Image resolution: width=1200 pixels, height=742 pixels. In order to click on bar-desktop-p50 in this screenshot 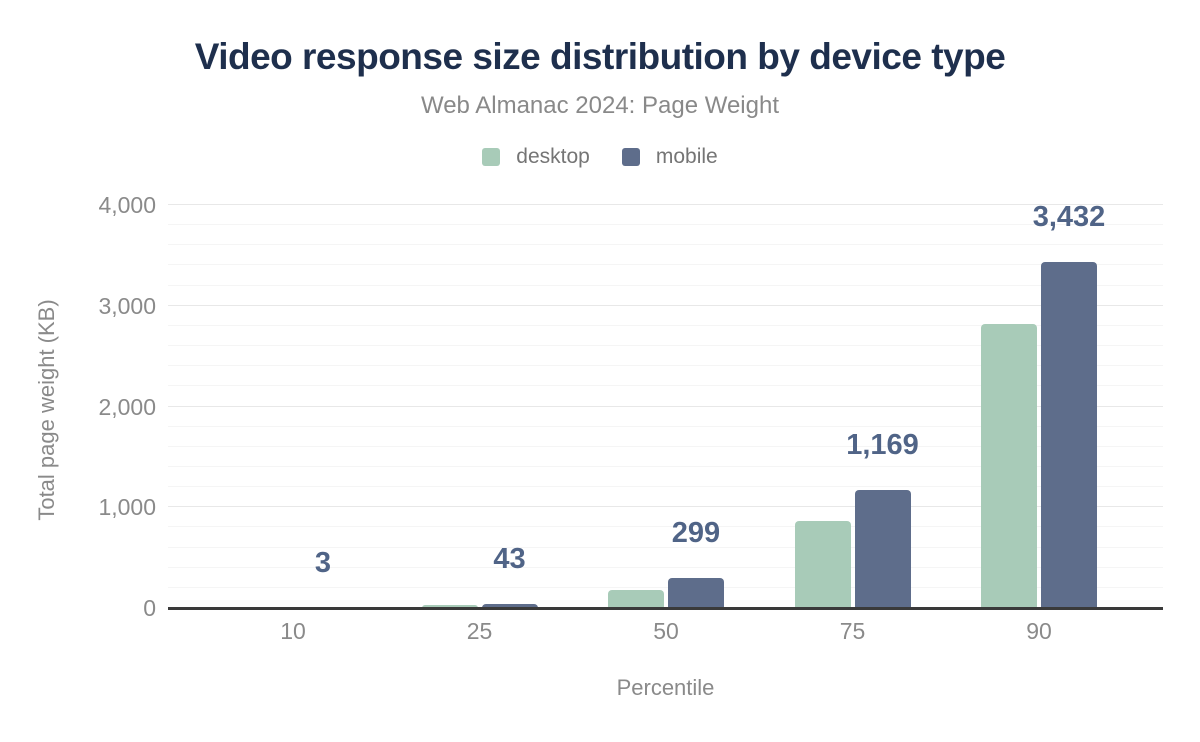, I will do `click(636, 598)`.